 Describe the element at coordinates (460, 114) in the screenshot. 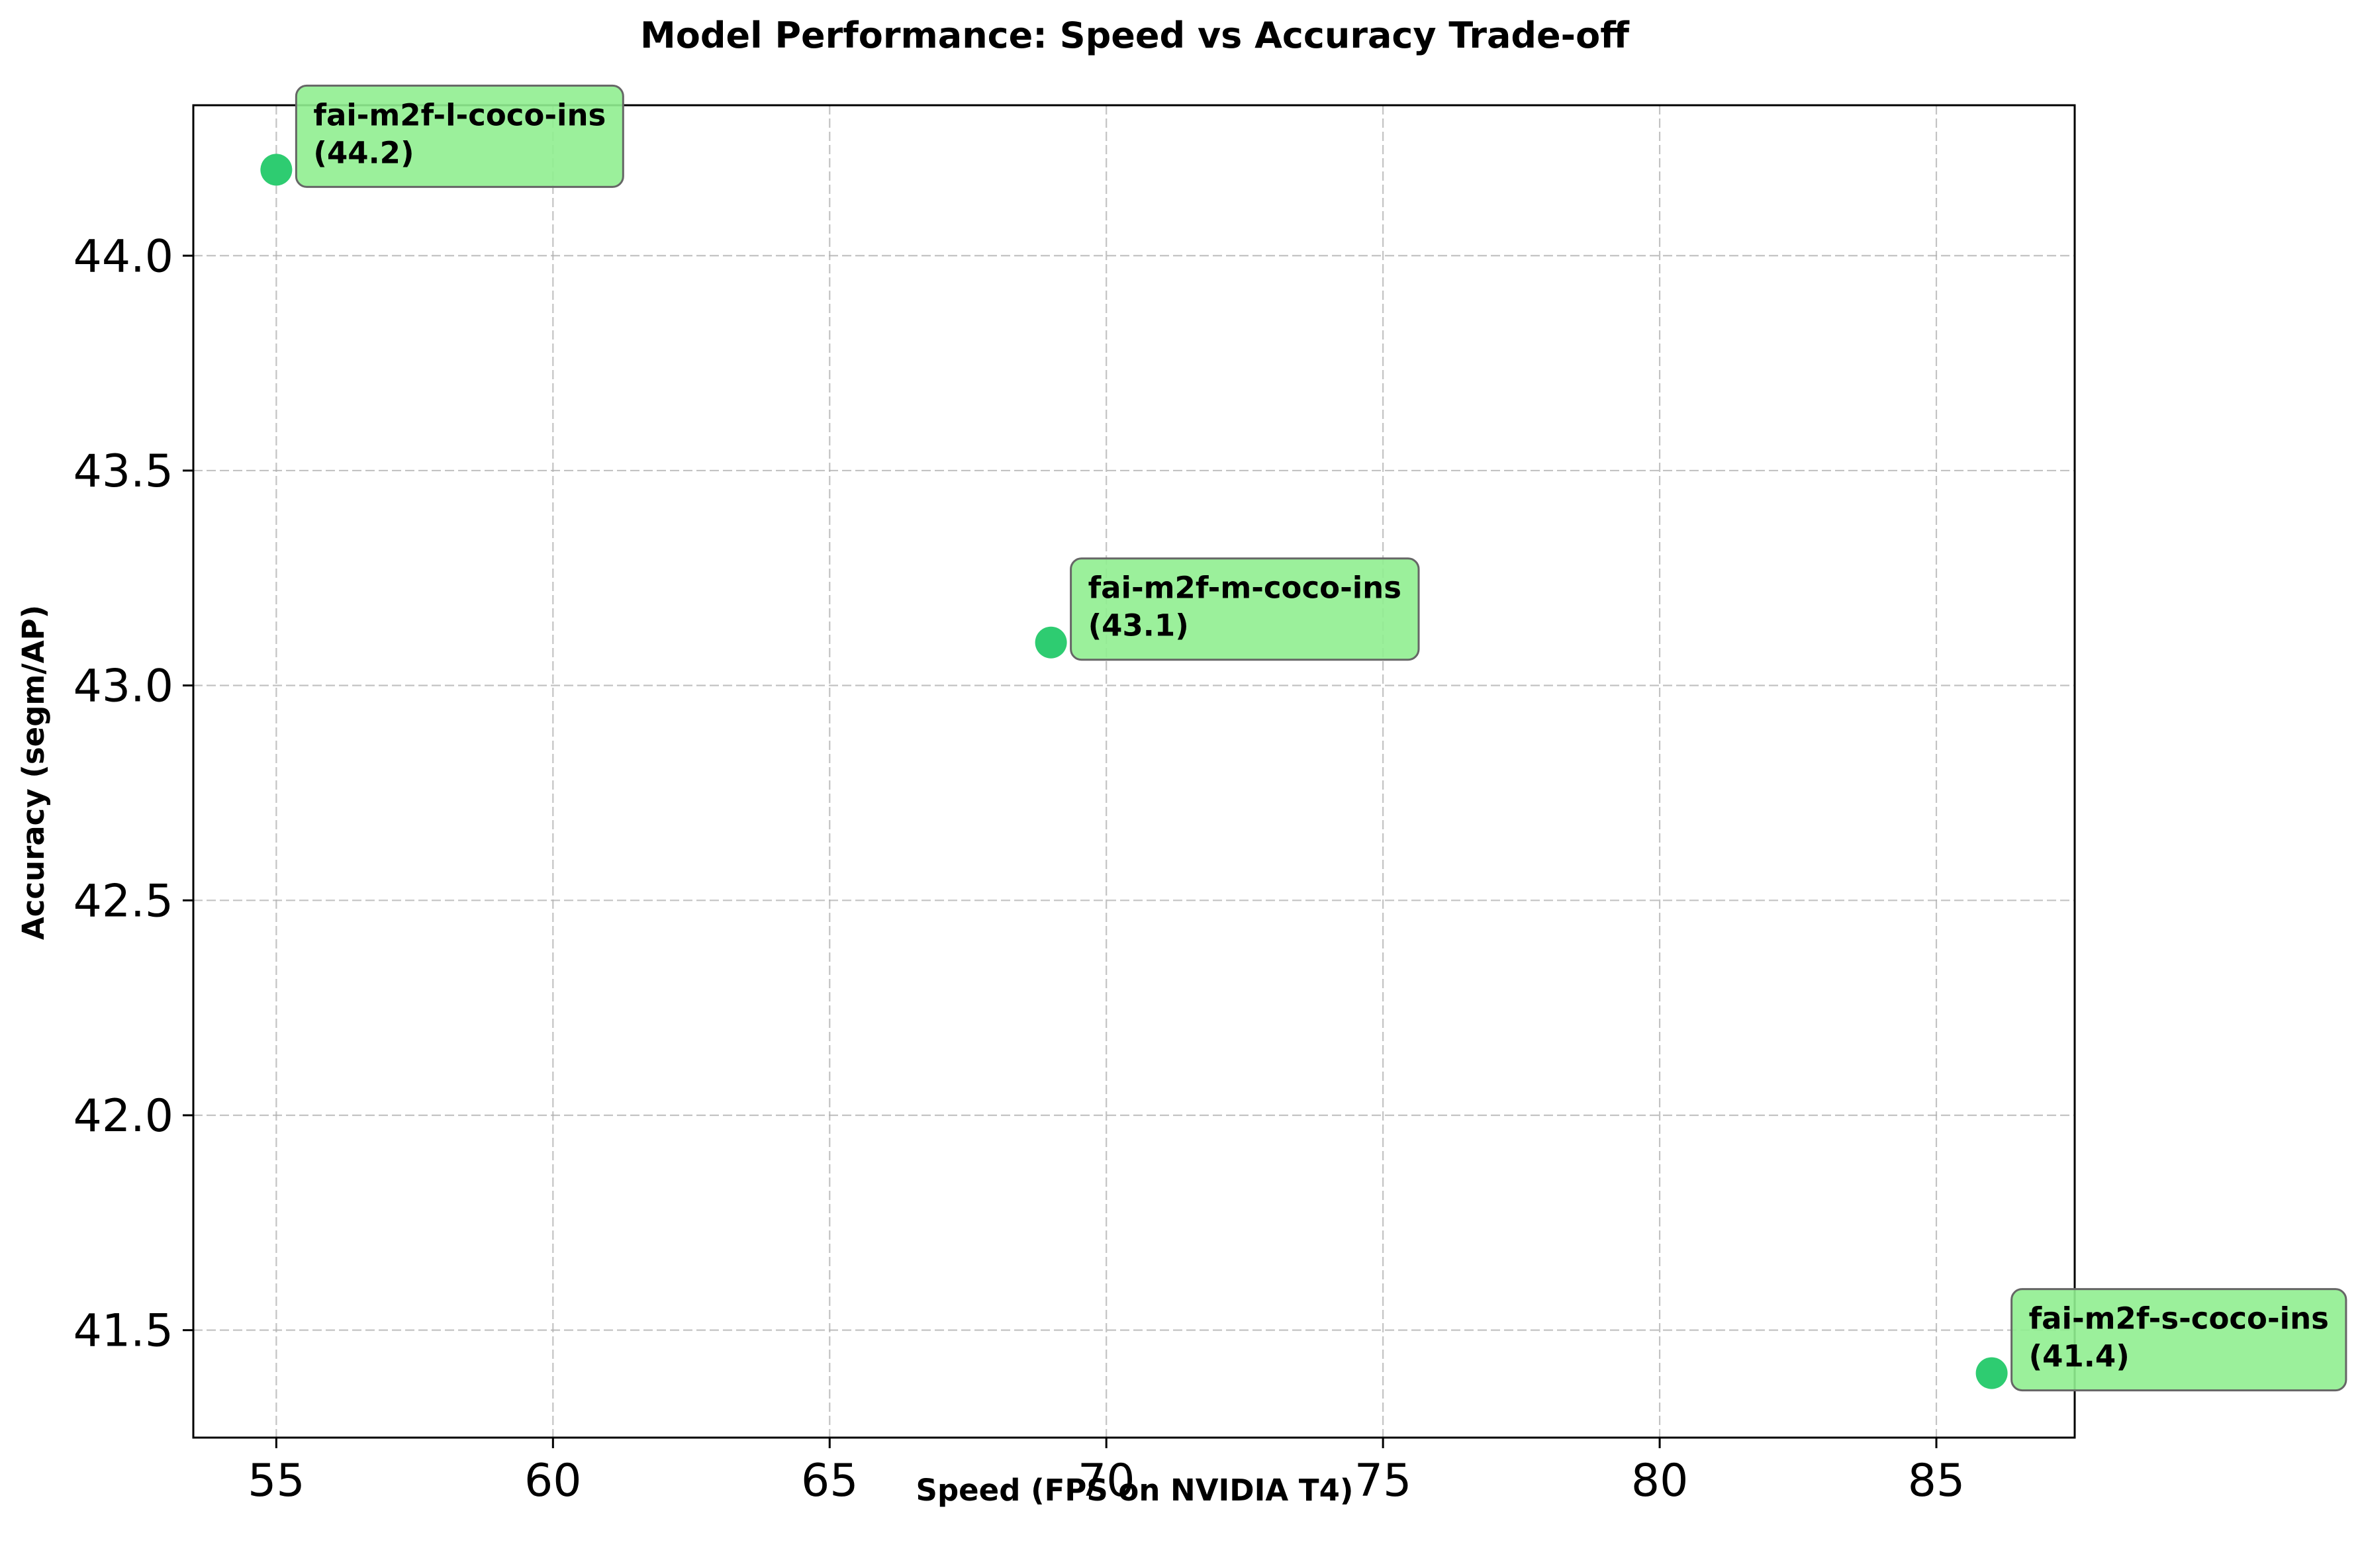

I see `annotation-model-name: fai-m2f-l-coco-ins` at that location.